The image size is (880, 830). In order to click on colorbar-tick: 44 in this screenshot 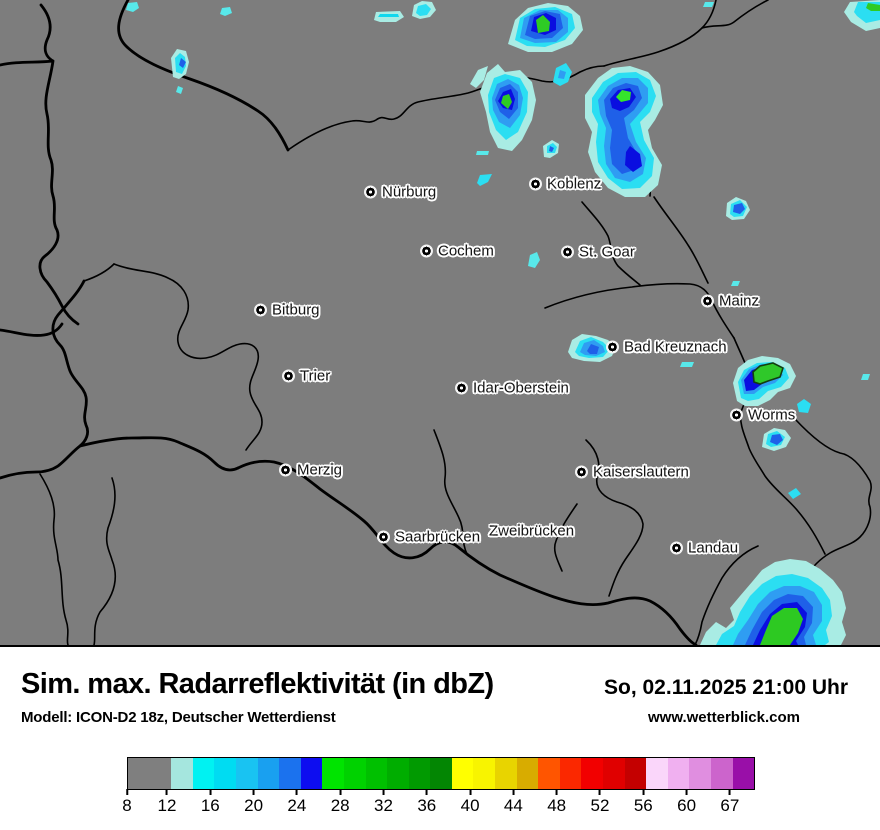, I will do `click(513, 802)`.